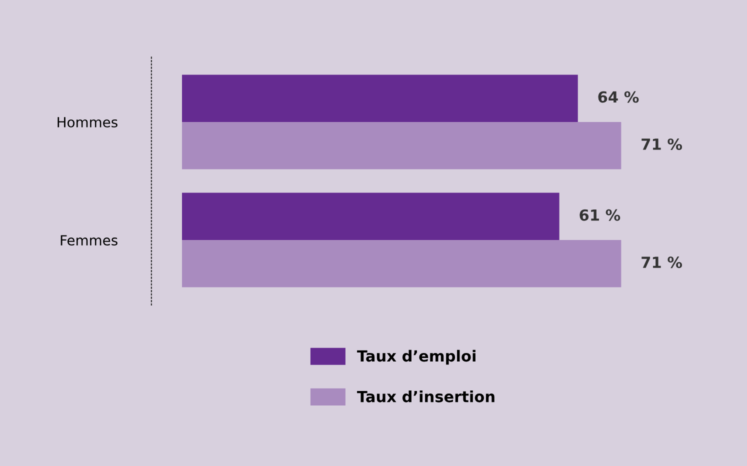 This screenshot has width=747, height=466. Describe the element at coordinates (416, 357) in the screenshot. I see `legend-label: Taux d’emploi` at that location.